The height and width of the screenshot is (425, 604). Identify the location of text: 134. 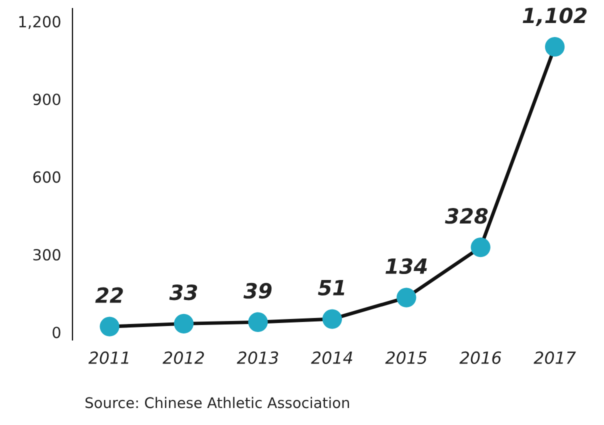
(406, 266).